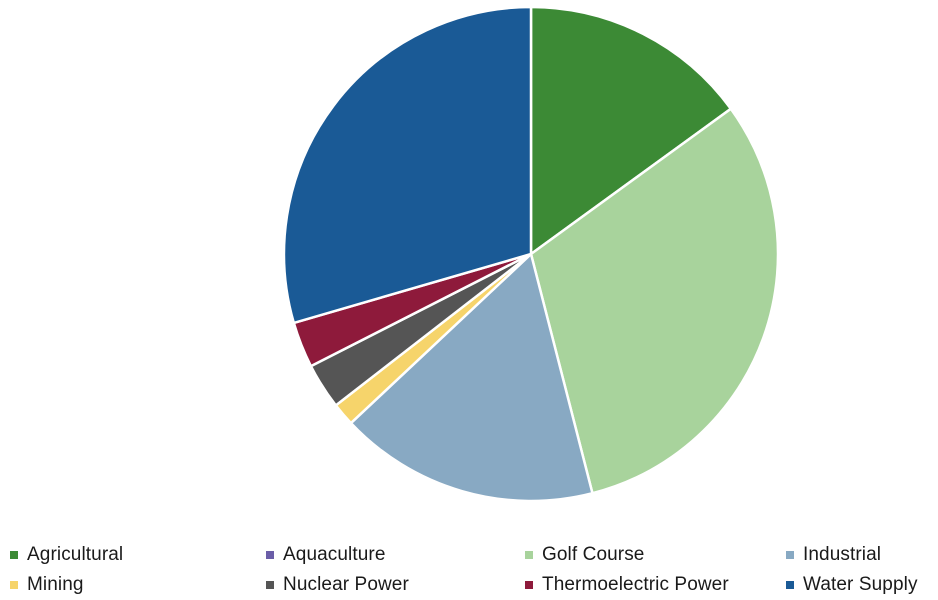 This screenshot has width=938, height=600. I want to click on legend-swatch-thermoelectric-power, so click(529, 585).